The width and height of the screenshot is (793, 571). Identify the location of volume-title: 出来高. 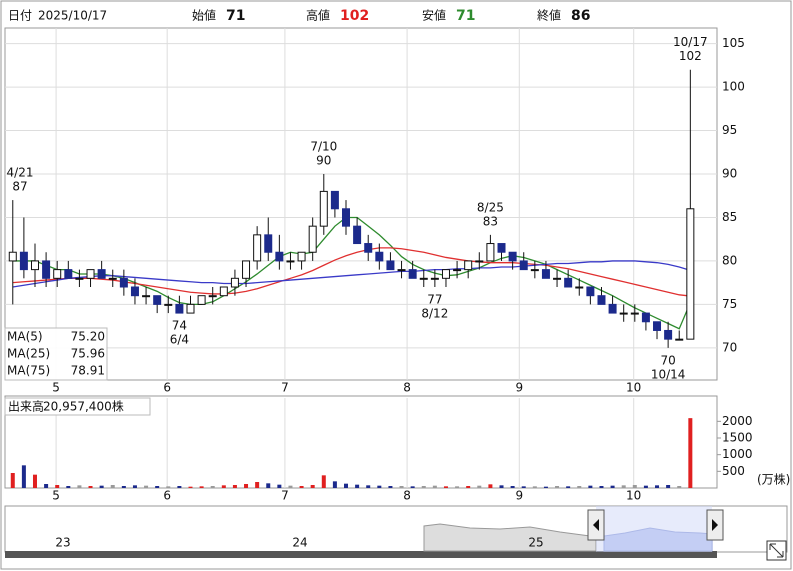
(26, 407).